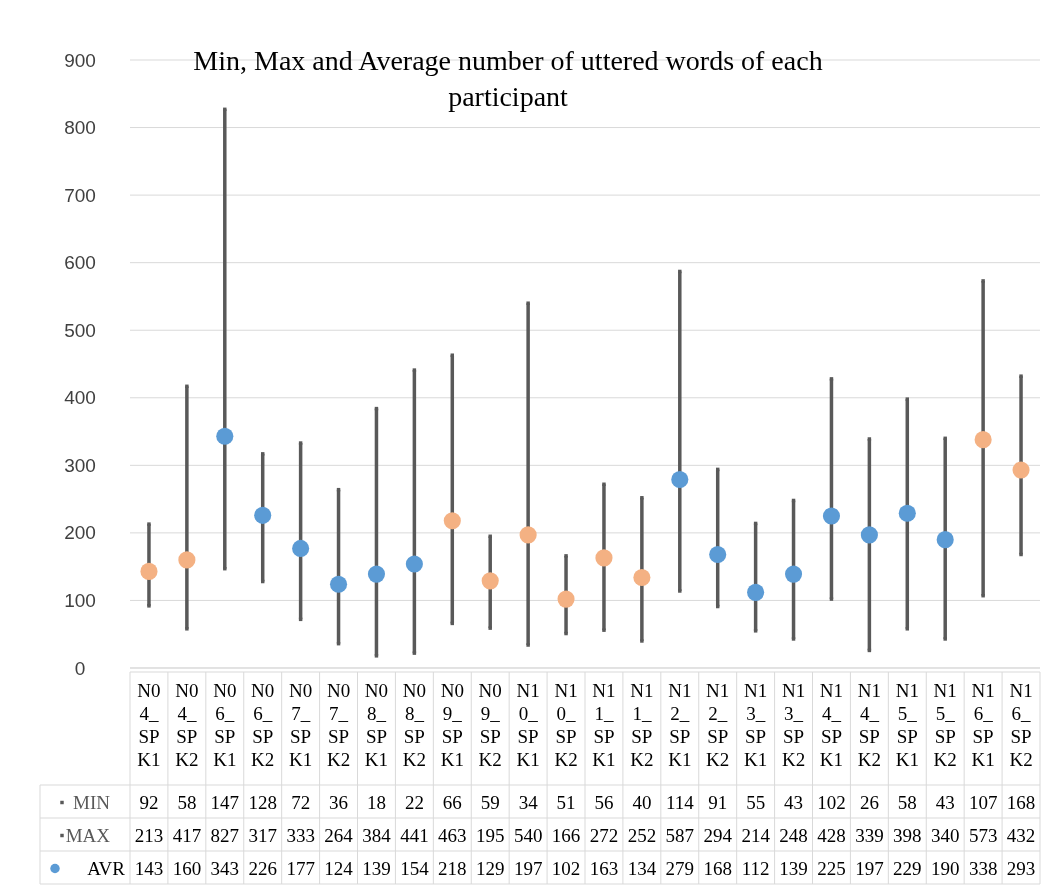  What do you see at coordinates (338, 725) in the screenshot?
I see `x-tick-label: N07_SPK2` at bounding box center [338, 725].